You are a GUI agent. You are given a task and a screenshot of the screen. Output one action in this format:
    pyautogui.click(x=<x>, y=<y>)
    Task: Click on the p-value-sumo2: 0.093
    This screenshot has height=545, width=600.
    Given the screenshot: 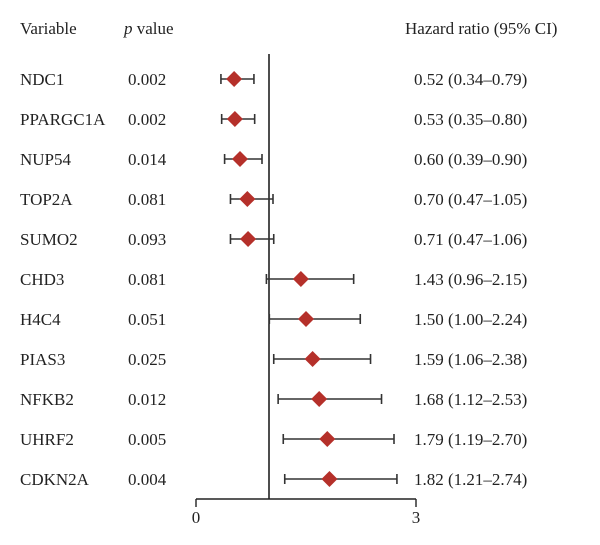 What is the action you would take?
    pyautogui.click(x=147, y=239)
    